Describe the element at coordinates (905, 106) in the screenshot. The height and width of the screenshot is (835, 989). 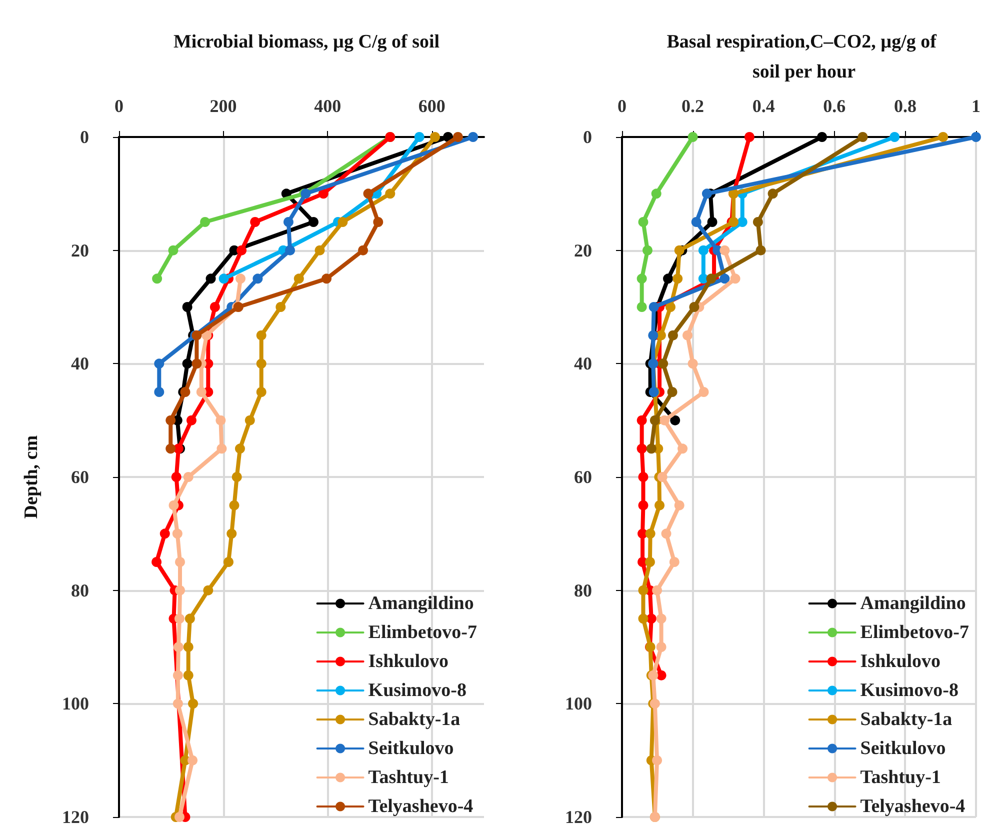
I see `x-tick-label: 0.8` at that location.